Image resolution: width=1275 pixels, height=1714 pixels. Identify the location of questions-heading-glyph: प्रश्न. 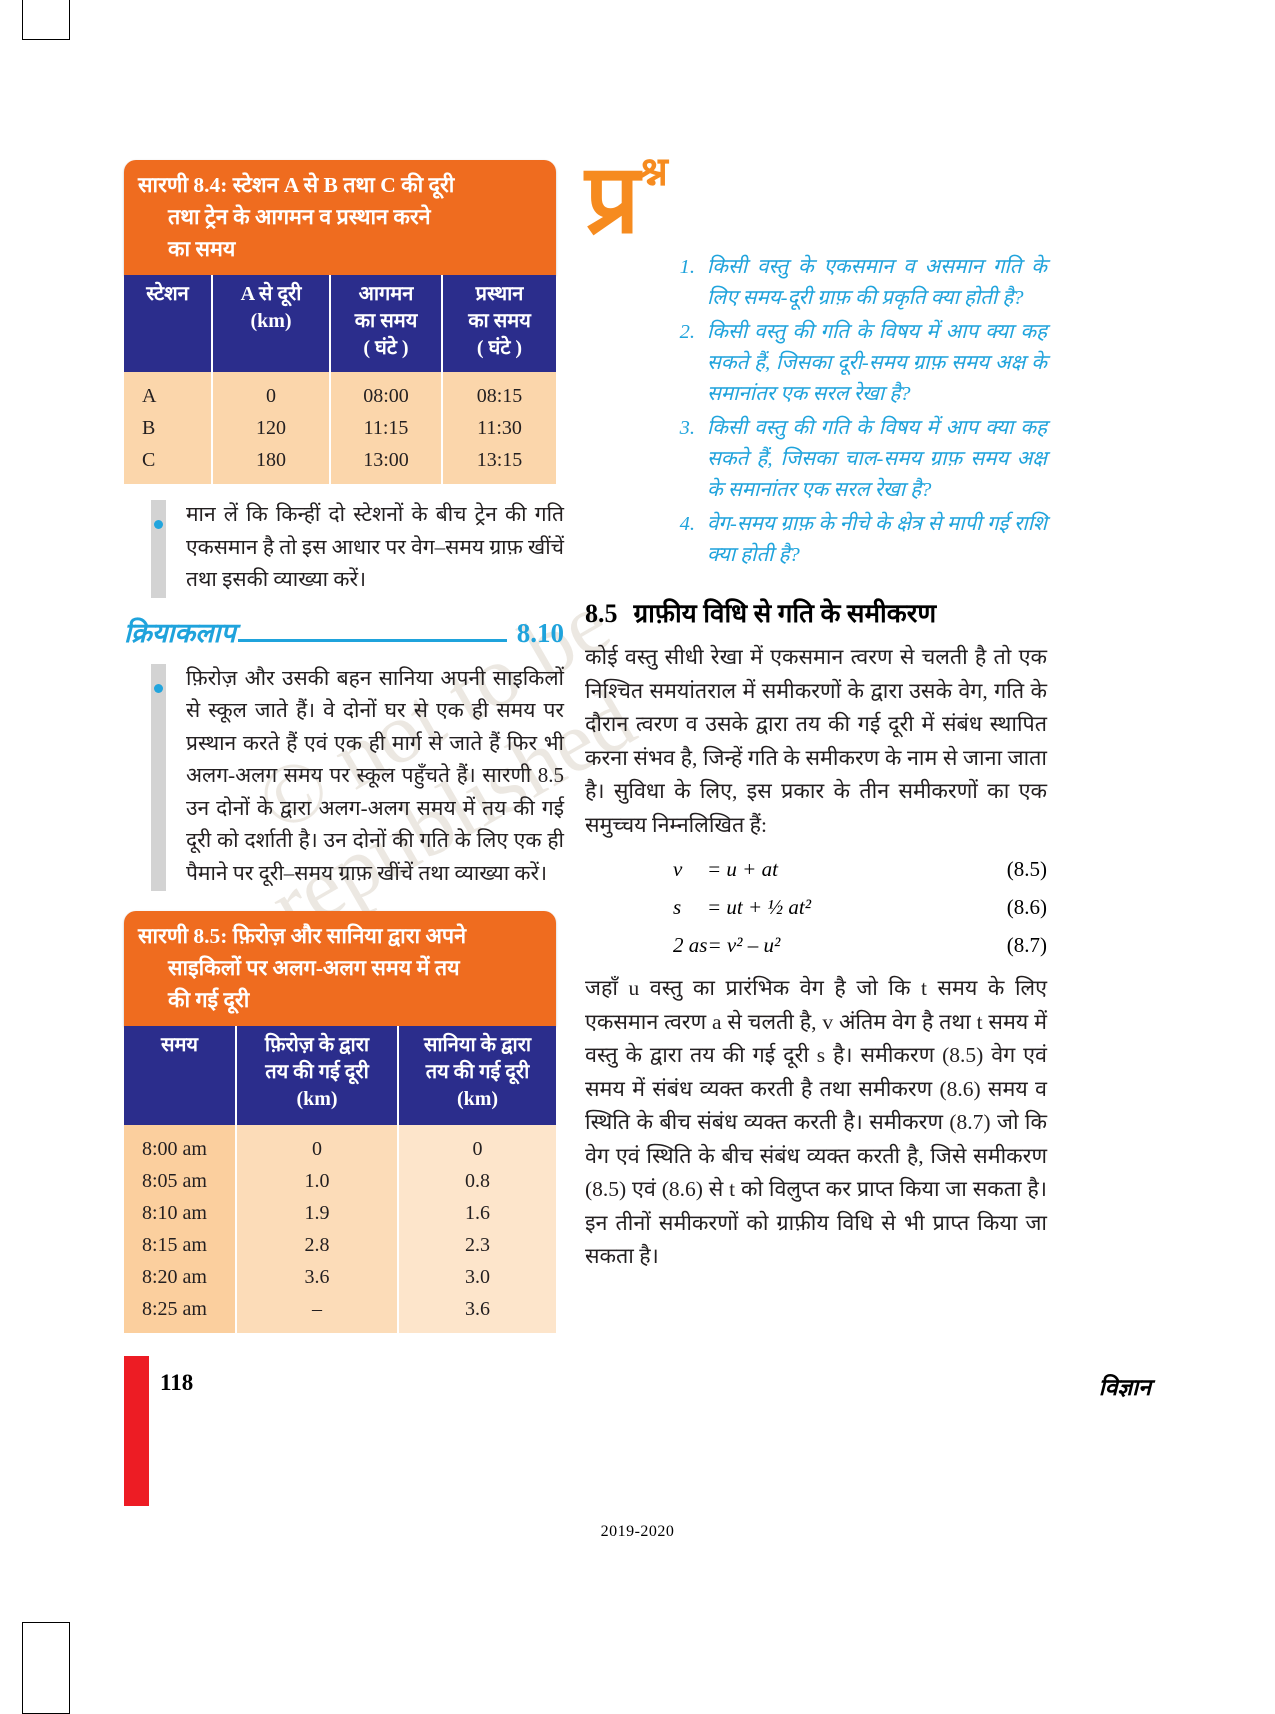
(626, 200).